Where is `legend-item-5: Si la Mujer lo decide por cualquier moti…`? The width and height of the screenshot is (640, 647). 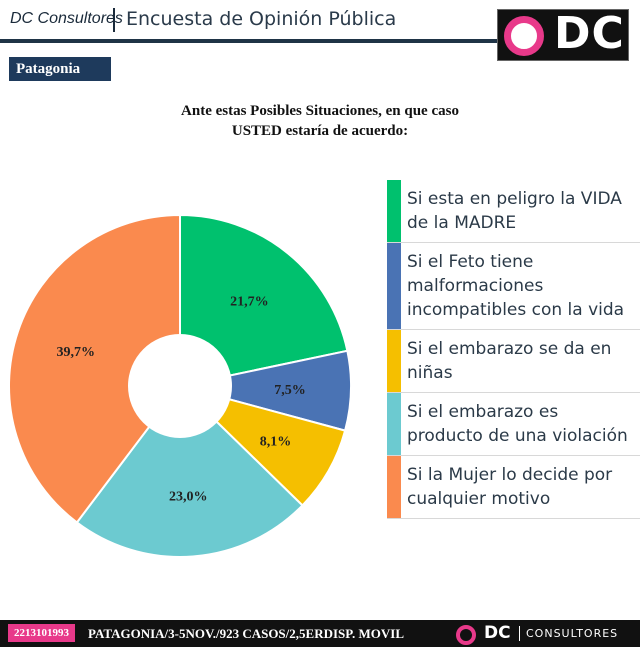
legend-item-5: Si la Mujer lo decide por cualquier moti… is located at coordinates (513, 487).